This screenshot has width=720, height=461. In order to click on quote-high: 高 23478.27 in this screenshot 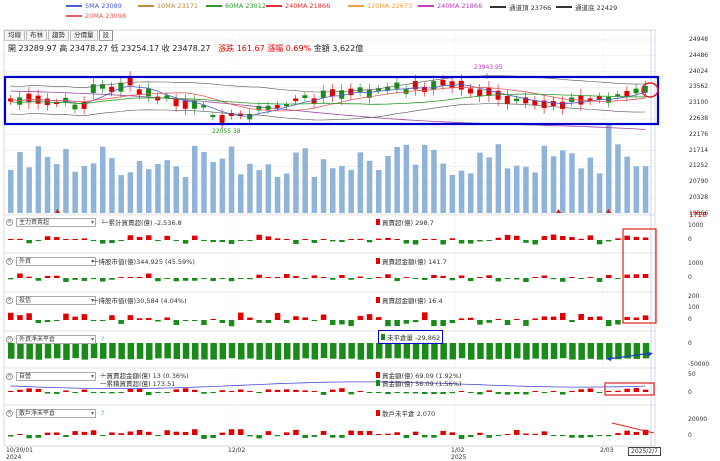, I will do `click(83, 48)`.